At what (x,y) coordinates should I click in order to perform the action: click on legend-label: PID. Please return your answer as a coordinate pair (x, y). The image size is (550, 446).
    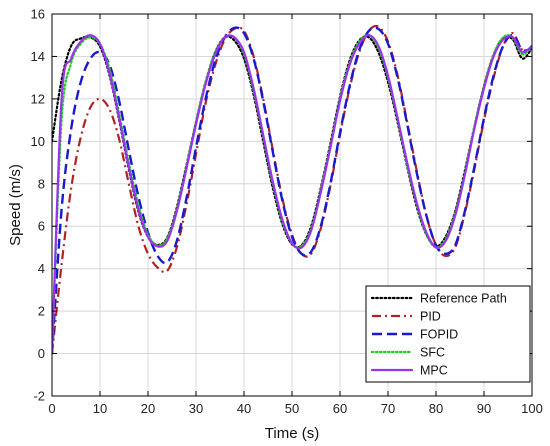
    Looking at the image, I should click on (430, 317).